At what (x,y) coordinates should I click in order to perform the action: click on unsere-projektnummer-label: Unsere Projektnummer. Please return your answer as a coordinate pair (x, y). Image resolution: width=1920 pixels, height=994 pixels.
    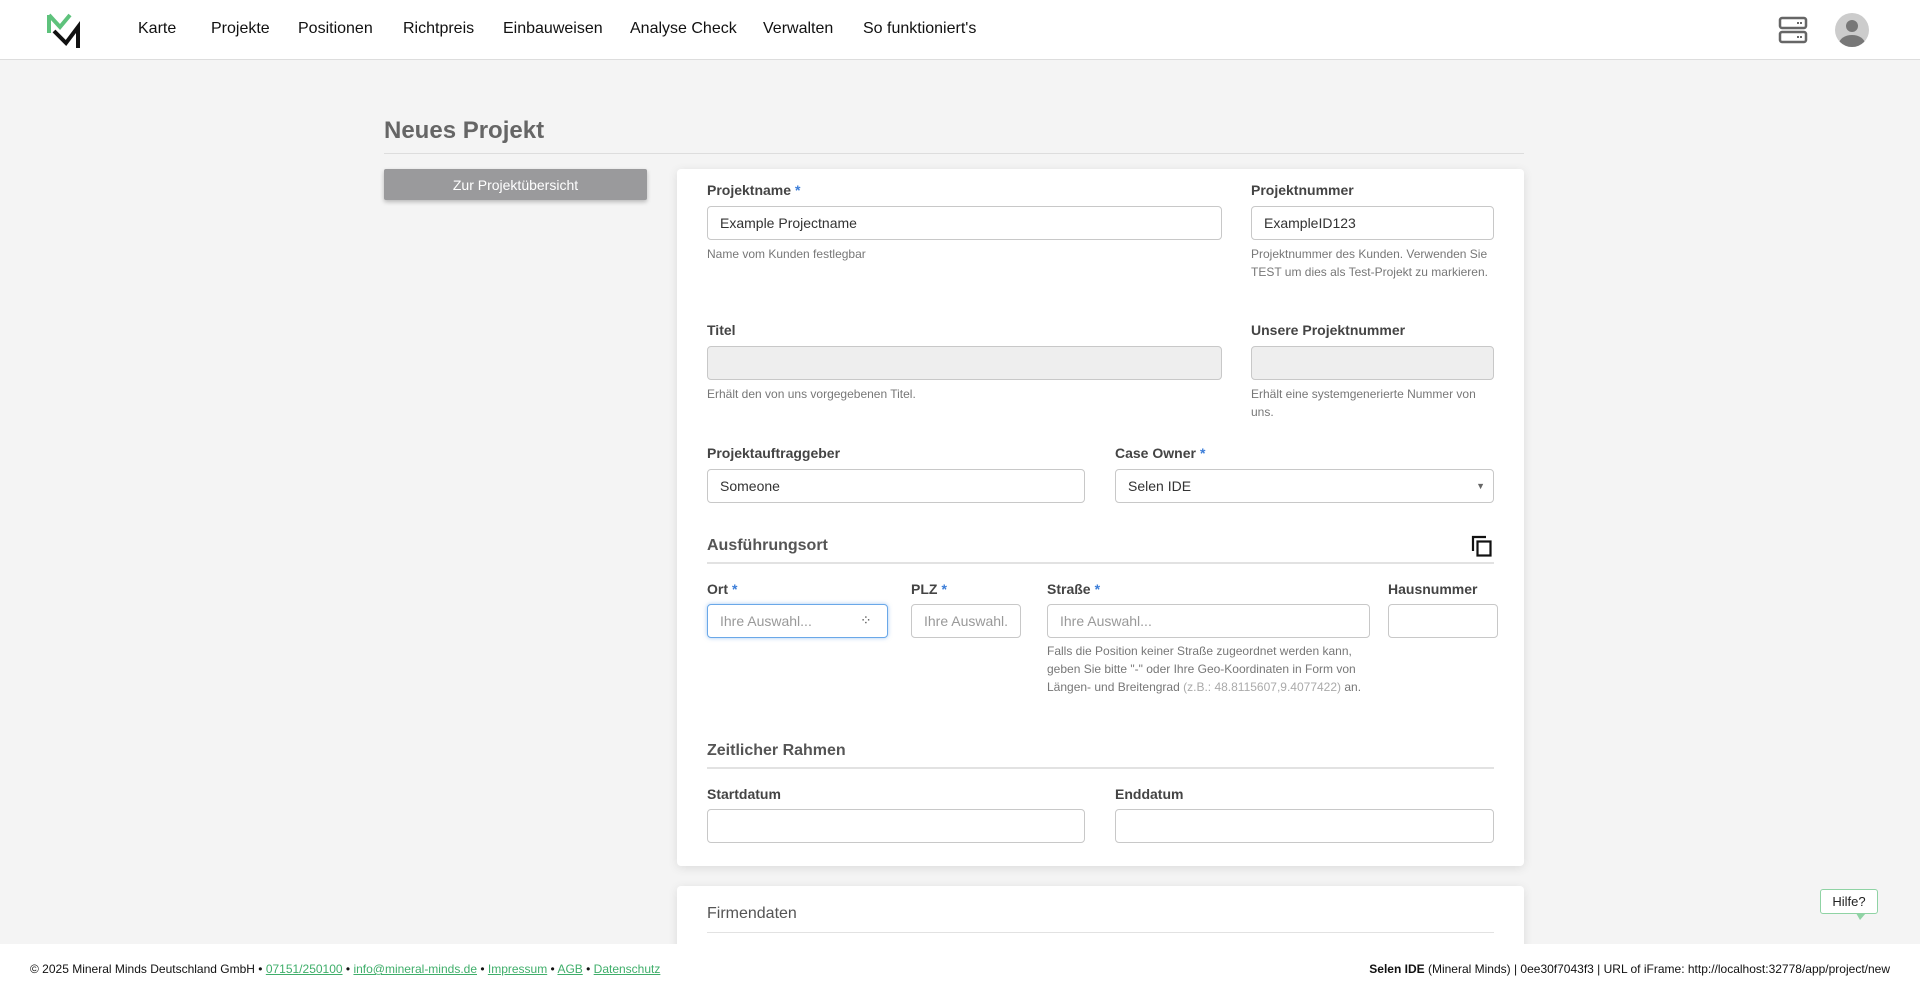
    Looking at the image, I should click on (1328, 330).